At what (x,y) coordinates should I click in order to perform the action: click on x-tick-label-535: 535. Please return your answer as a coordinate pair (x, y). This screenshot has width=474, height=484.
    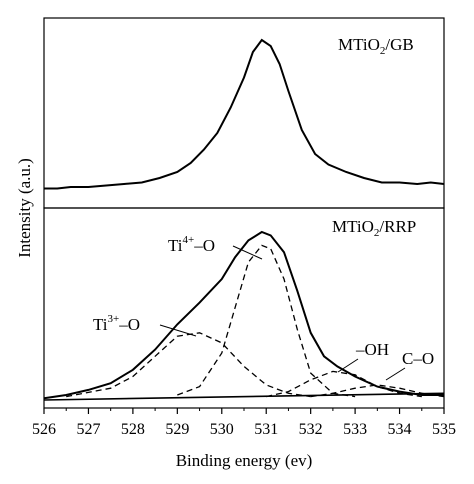
    Looking at the image, I should click on (444, 429).